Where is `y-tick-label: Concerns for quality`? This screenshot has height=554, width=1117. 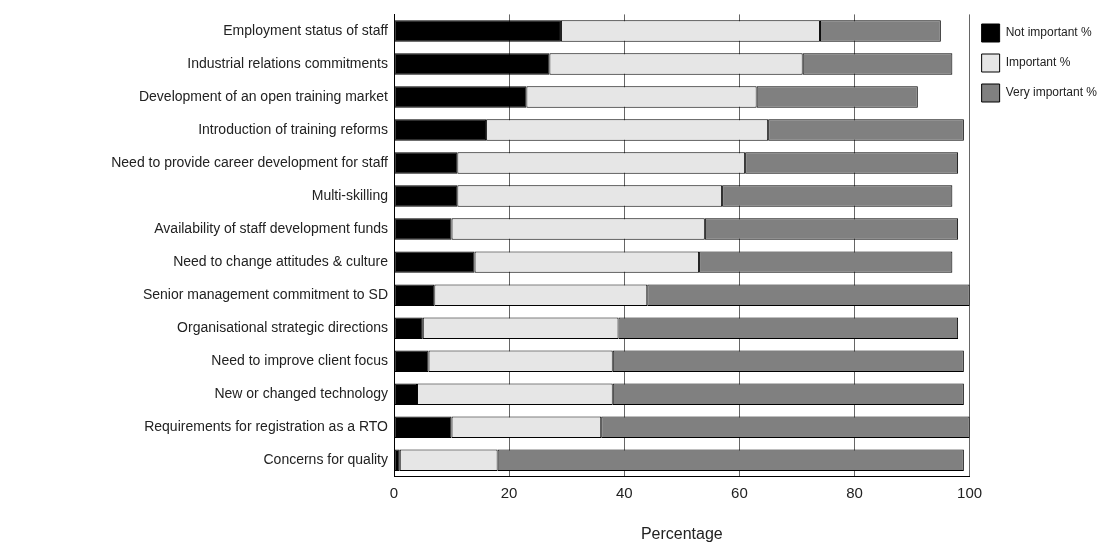 y-tick-label: Concerns for quality is located at coordinates (325, 459).